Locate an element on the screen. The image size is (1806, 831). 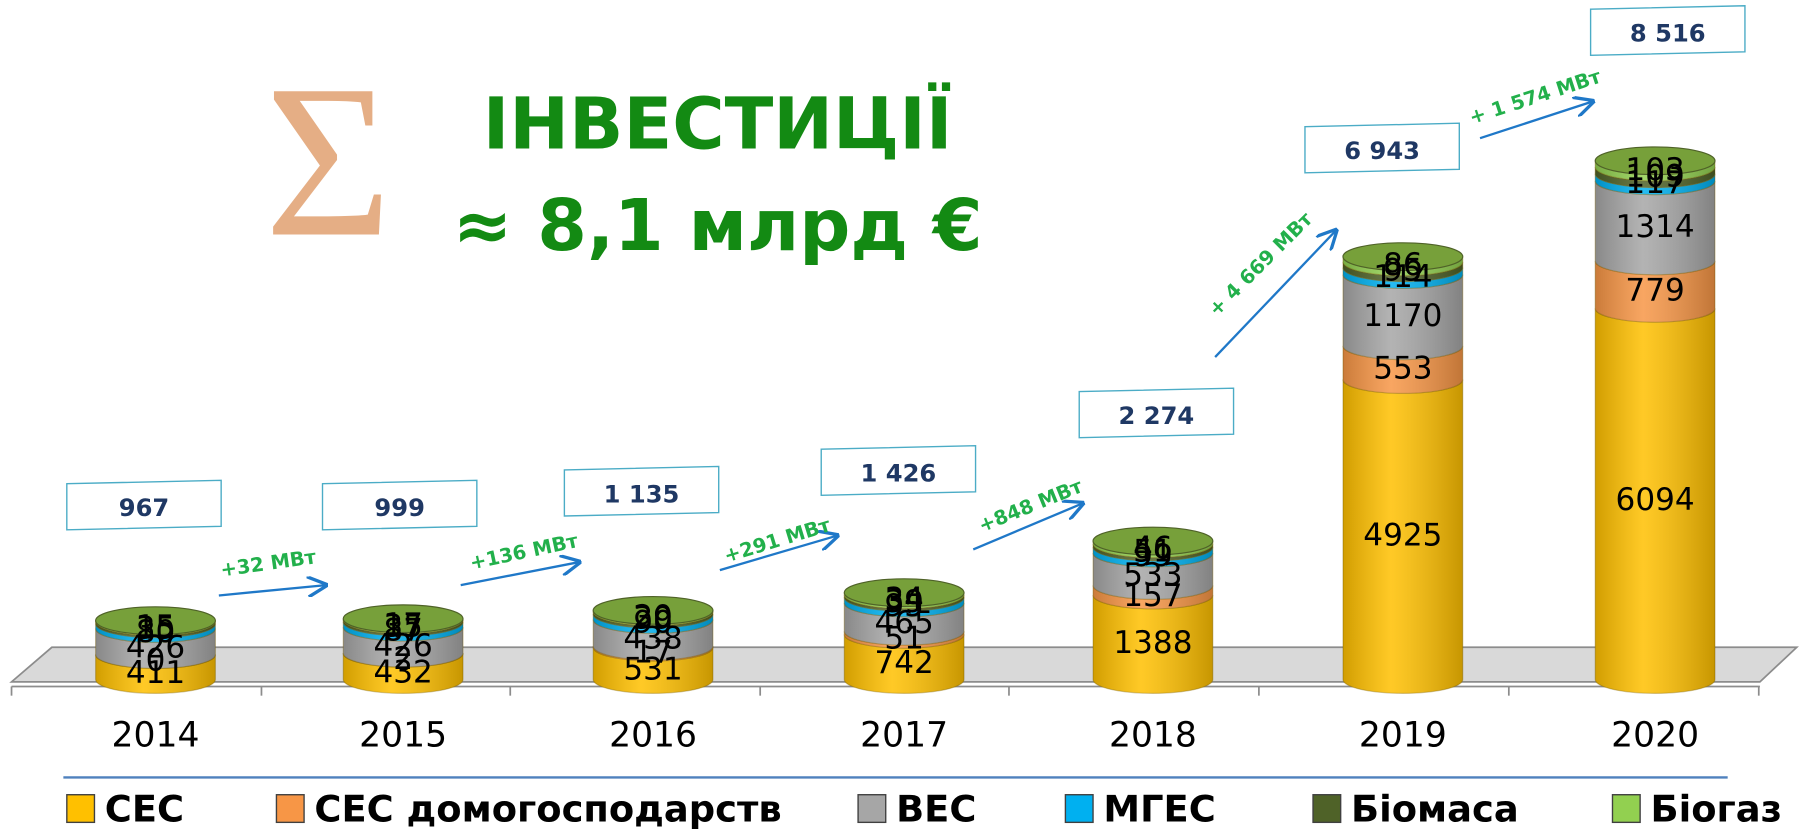
segment-label: 87 is located at coordinates (403, 630).